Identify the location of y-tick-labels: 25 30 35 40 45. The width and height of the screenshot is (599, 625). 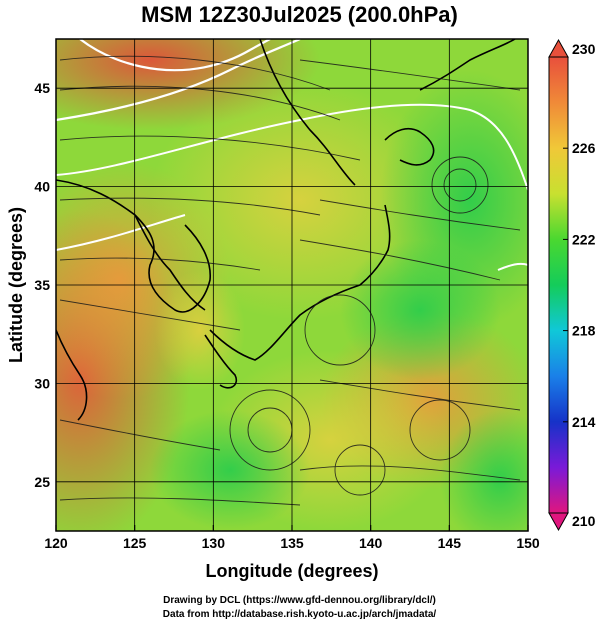
(42, 285).